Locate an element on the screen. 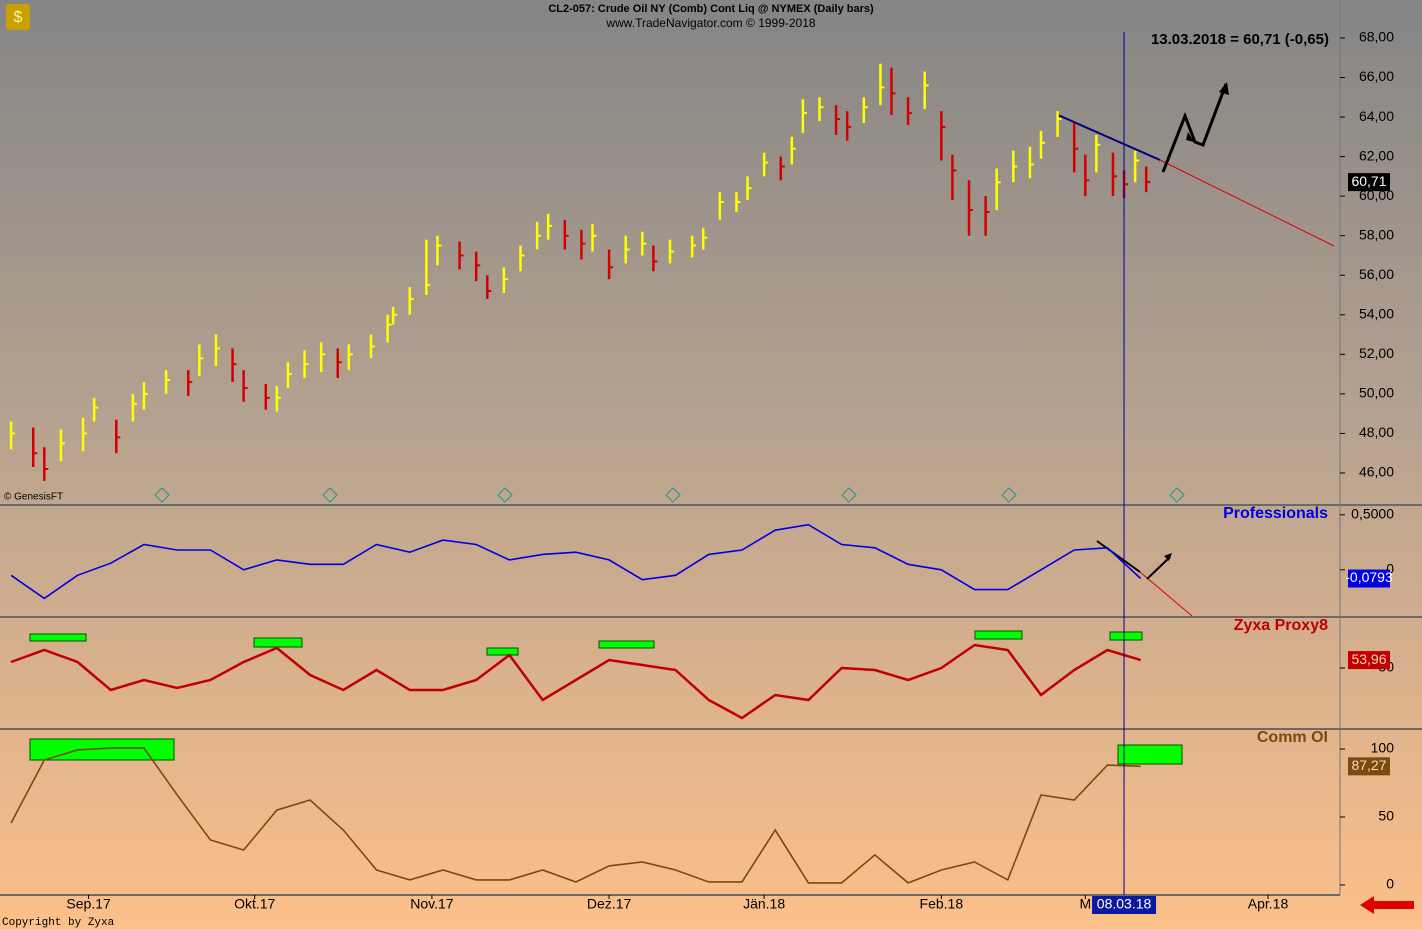 This screenshot has height=929, width=1422. event-markers is located at coordinates (669, 495).